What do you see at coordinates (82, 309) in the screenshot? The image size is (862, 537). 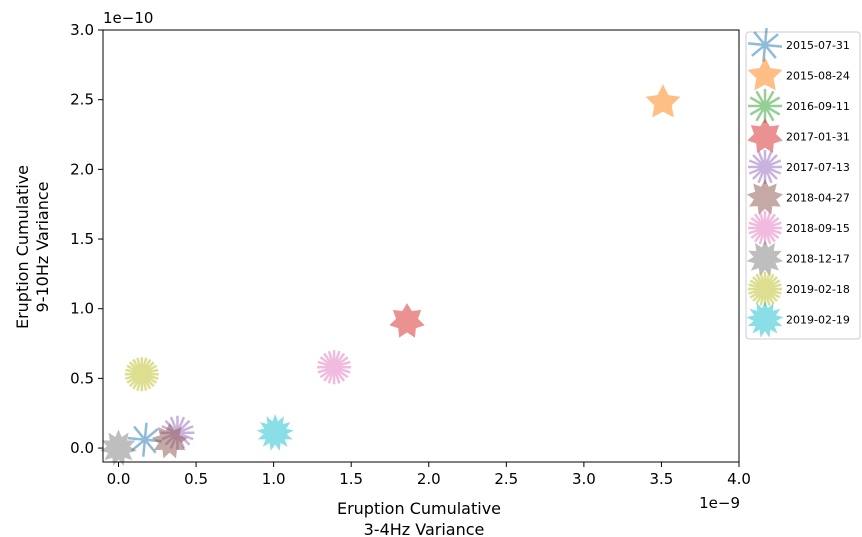 I see `y-tick-label: 1.0` at bounding box center [82, 309].